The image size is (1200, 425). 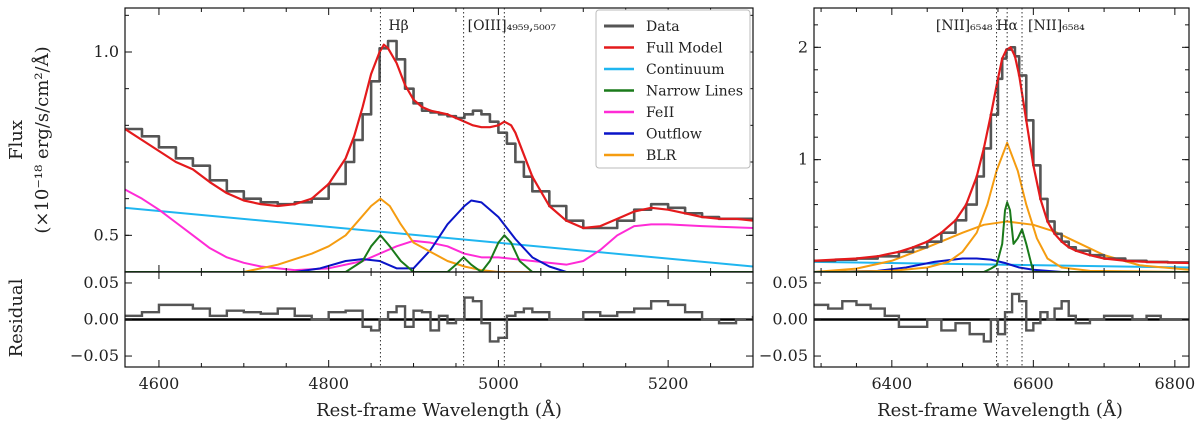 I want to click on y-tick-label: 2, so click(x=803, y=46).